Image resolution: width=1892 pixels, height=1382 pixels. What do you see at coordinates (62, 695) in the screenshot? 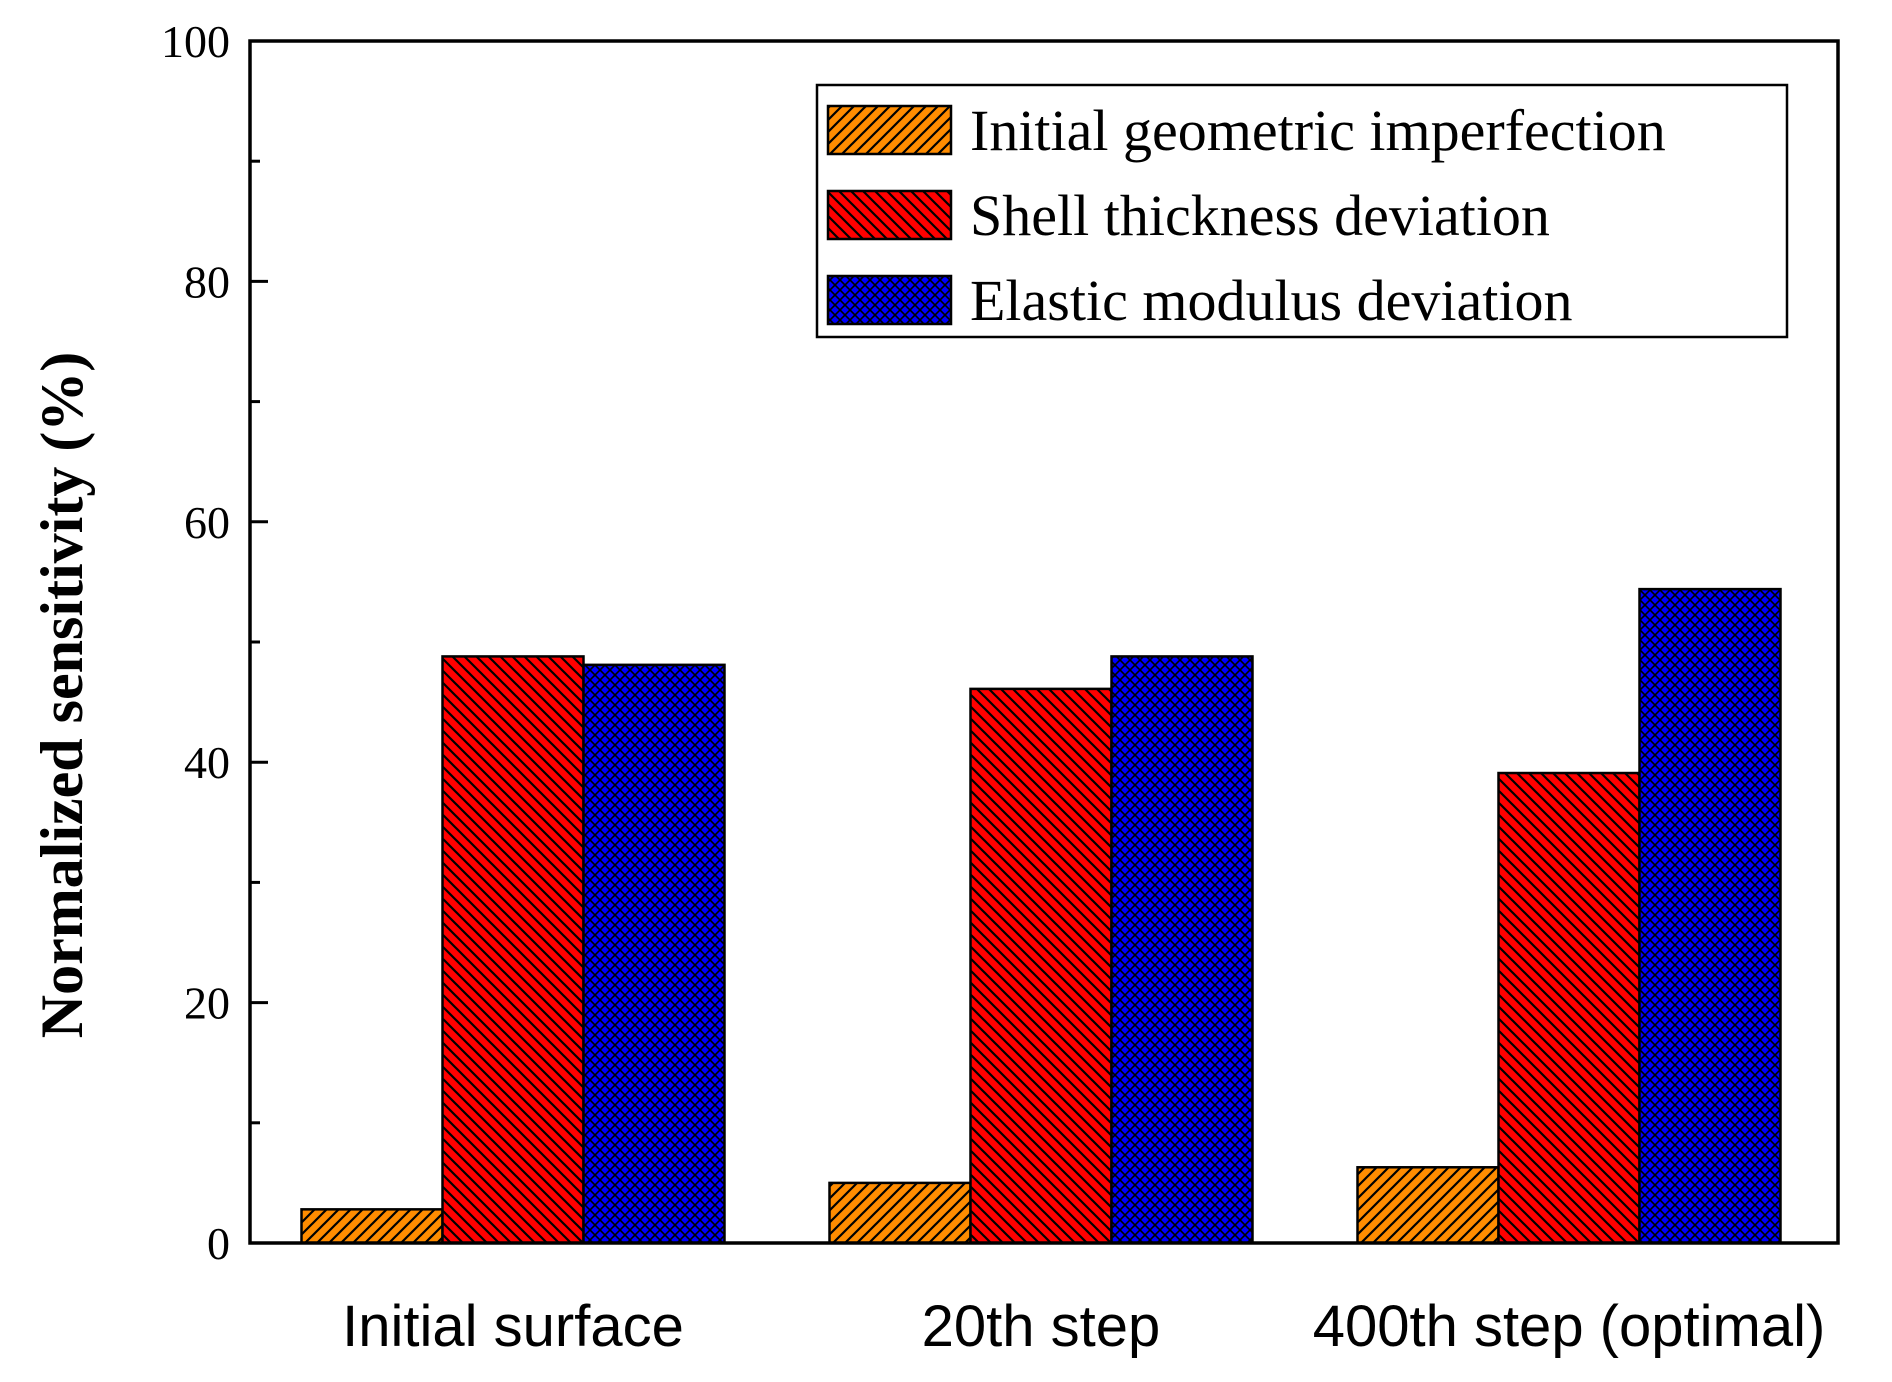
I see `y-axis-label: Normalized sensitivity (%)` at bounding box center [62, 695].